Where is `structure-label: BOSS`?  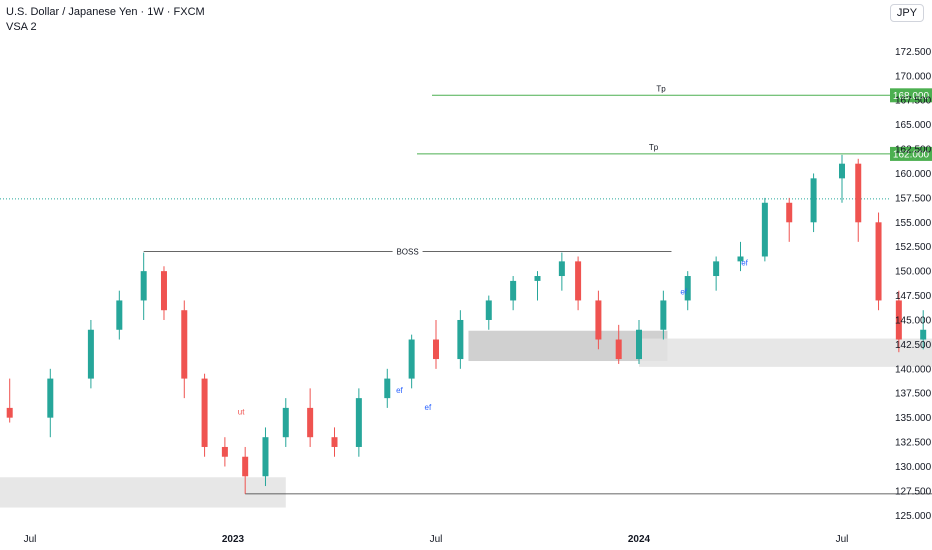 structure-label: BOSS is located at coordinates (407, 252).